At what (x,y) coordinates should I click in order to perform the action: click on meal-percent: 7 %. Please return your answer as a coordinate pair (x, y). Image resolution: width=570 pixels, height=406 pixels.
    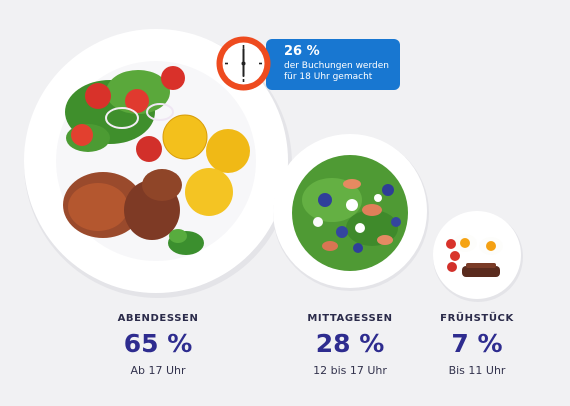
    Looking at the image, I should click on (477, 343).